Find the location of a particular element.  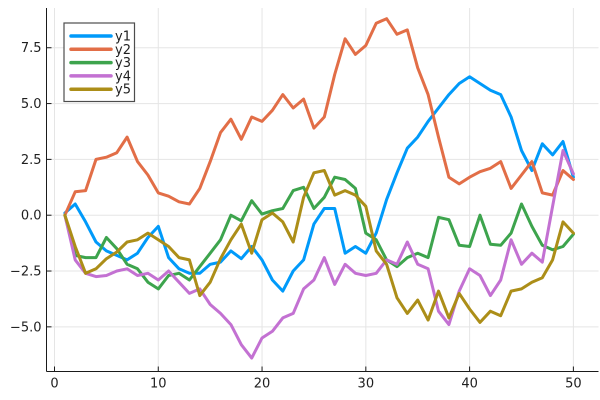

y-tick-label: −5.0 is located at coordinates (26, 327).